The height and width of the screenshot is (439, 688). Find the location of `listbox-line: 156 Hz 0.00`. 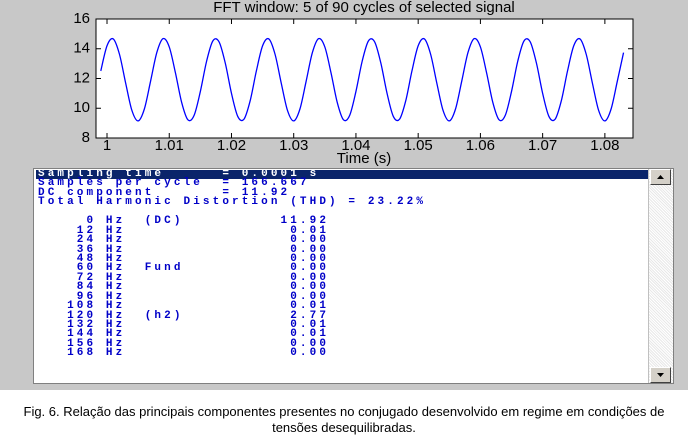

listbox-line: 156 Hz 0.00 is located at coordinates (184, 343).